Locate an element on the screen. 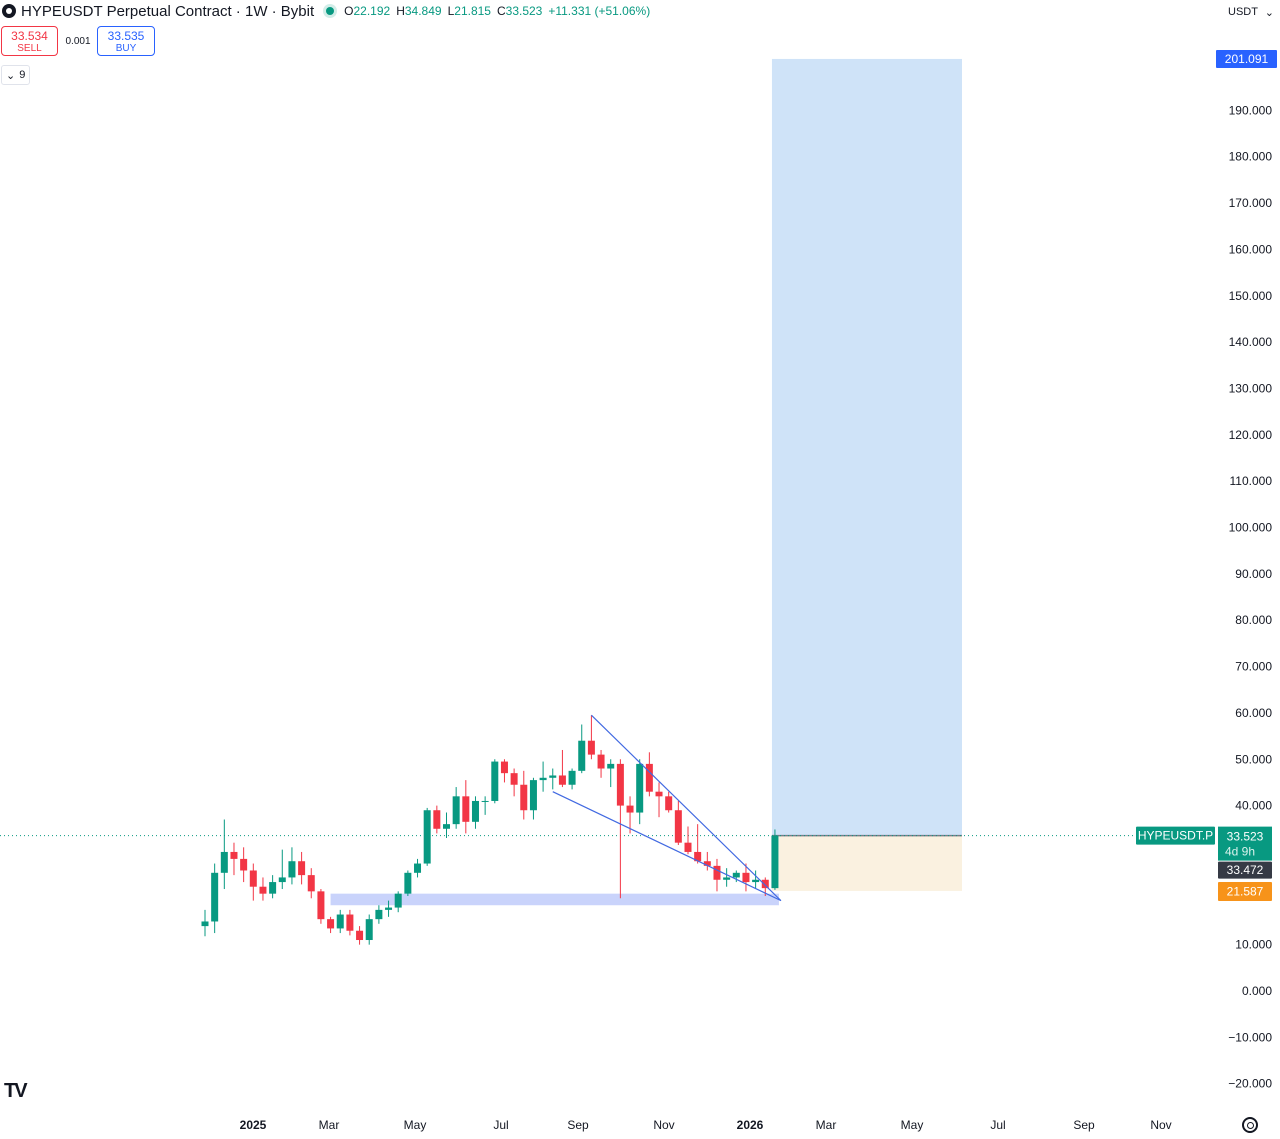 The width and height of the screenshot is (1280, 1139). y-axis-tick-label: 50.000 is located at coordinates (1253, 759).